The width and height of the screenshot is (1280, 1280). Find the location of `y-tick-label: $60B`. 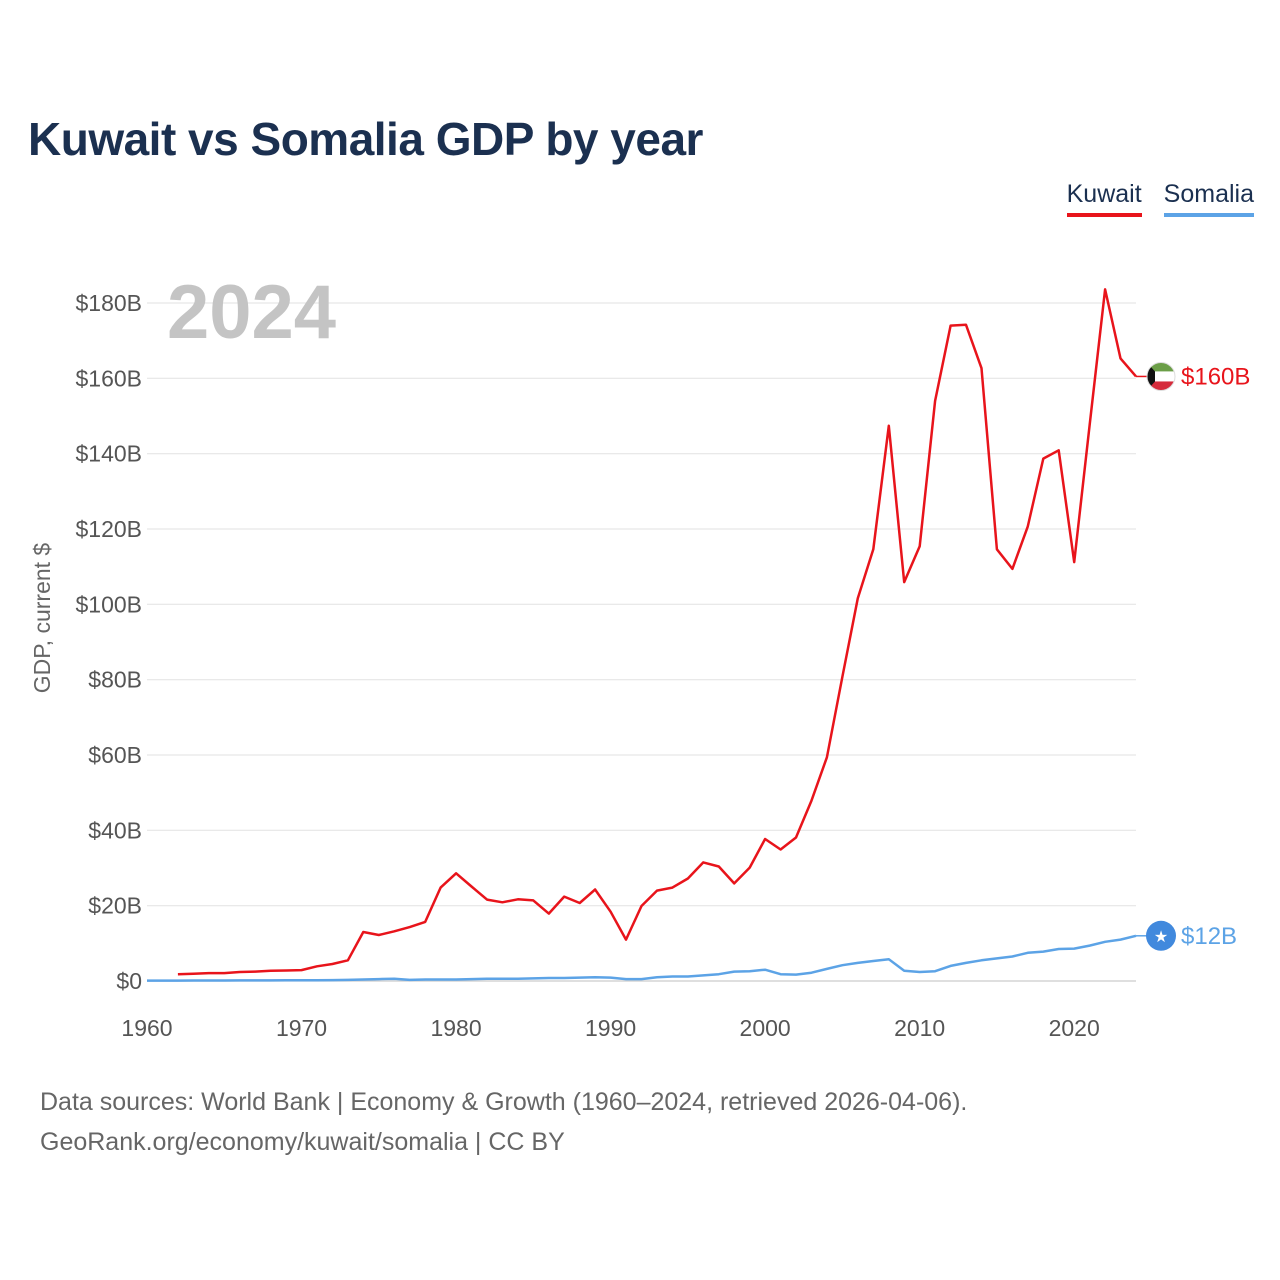

y-tick-label: $60B is located at coordinates (115, 755).